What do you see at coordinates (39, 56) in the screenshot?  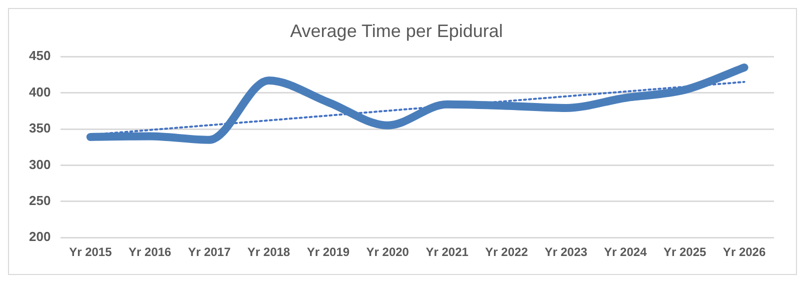 I see `y-tick-label: 450` at bounding box center [39, 56].